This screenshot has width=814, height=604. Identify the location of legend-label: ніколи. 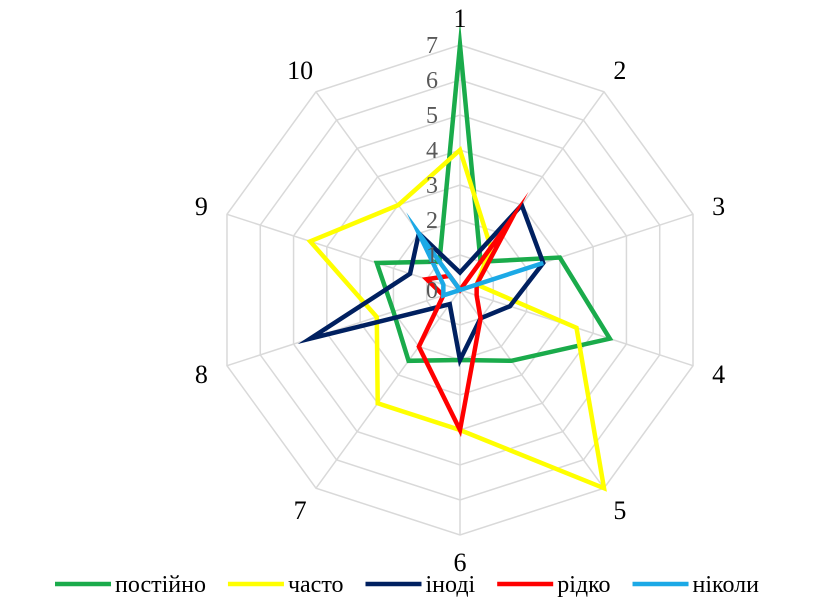
(726, 585).